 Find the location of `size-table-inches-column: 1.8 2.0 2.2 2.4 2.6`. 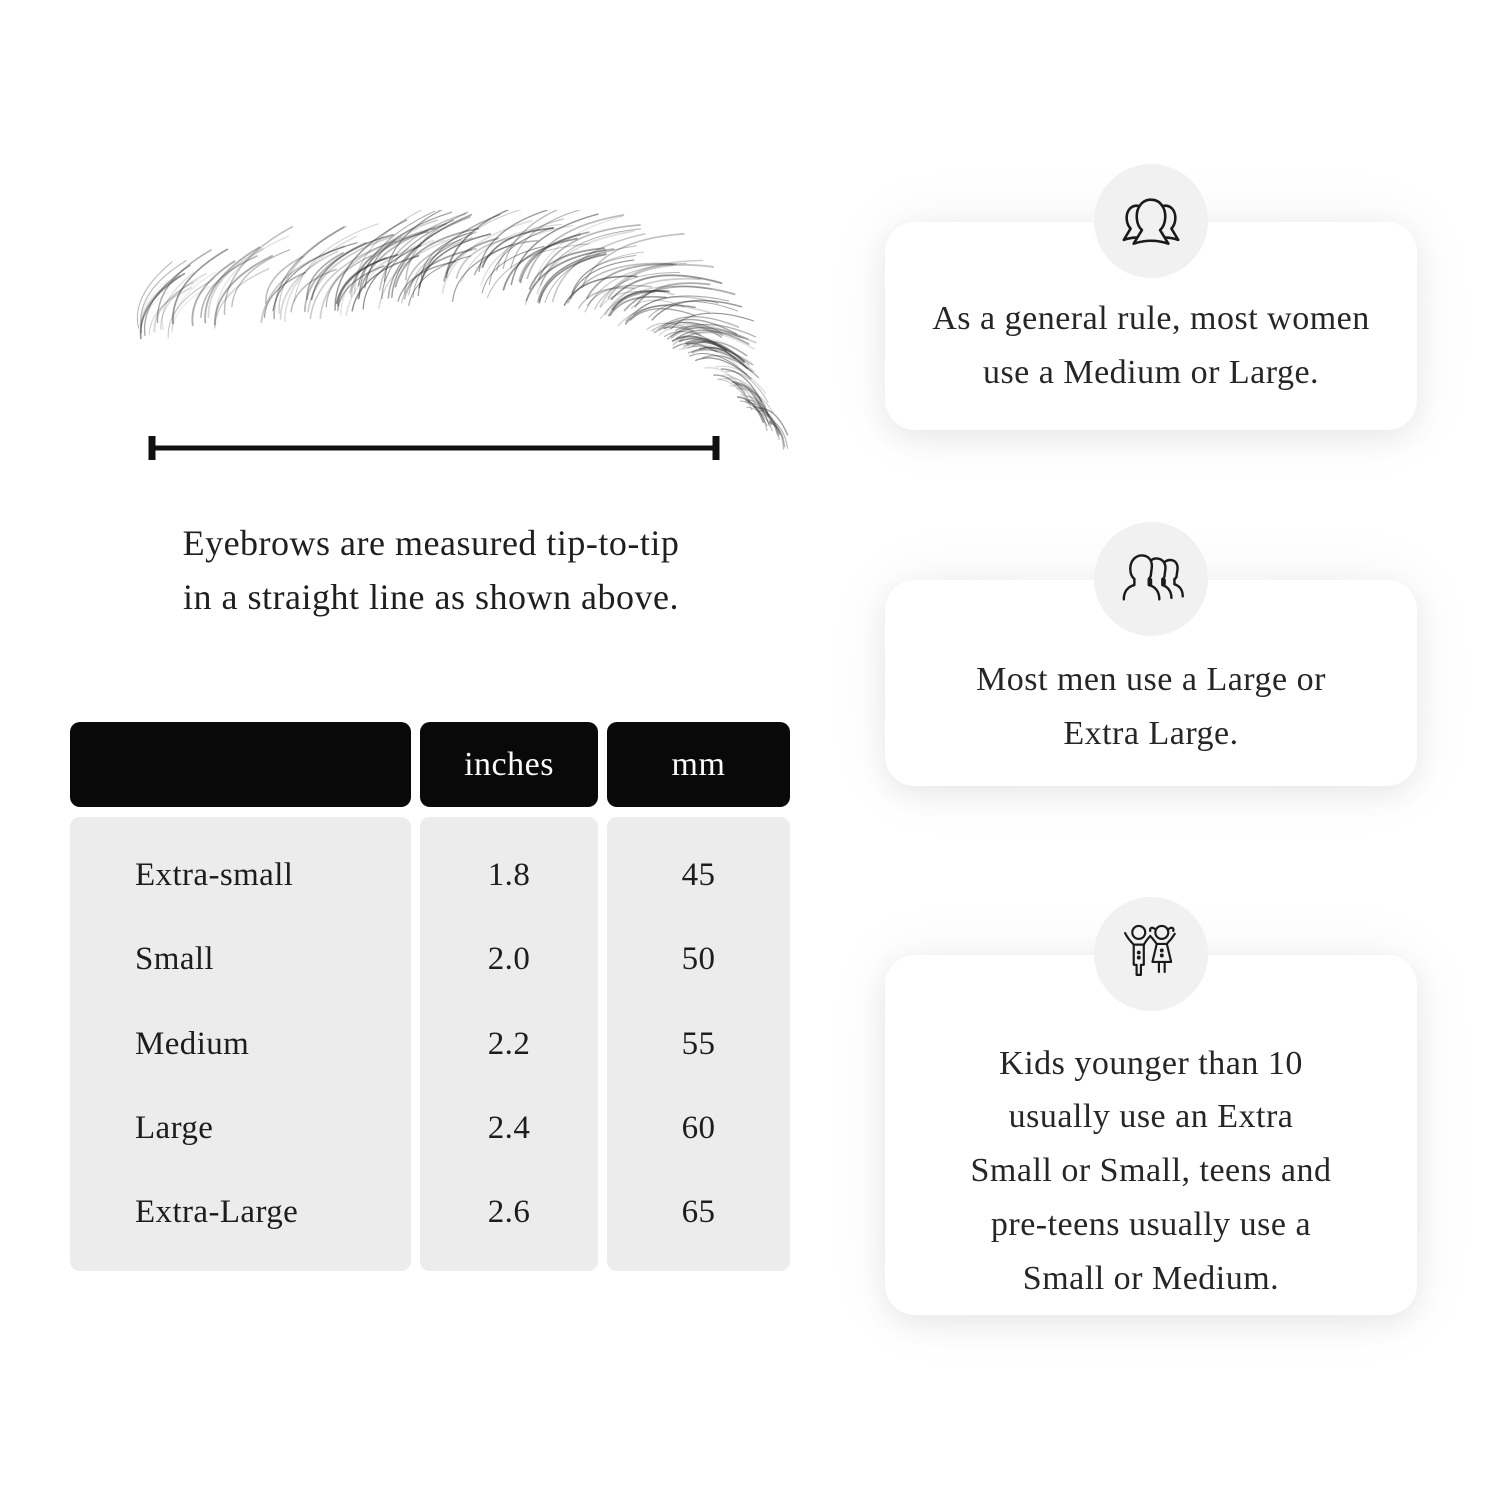

size-table-inches-column: 1.8 2.0 2.2 2.4 2.6 is located at coordinates (509, 1044).